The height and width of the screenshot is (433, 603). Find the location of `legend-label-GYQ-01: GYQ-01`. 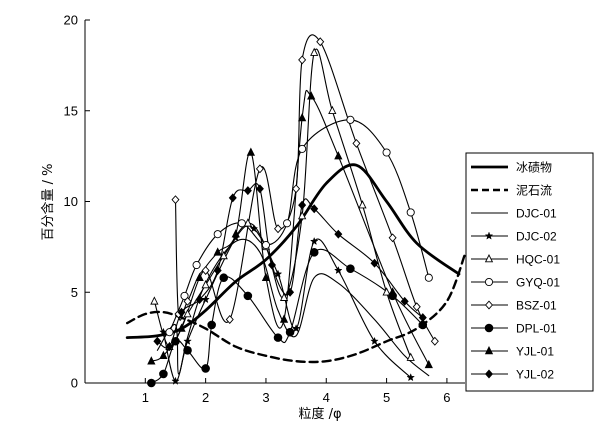

legend-label-GYQ-01: GYQ-01 is located at coordinates (538, 283).